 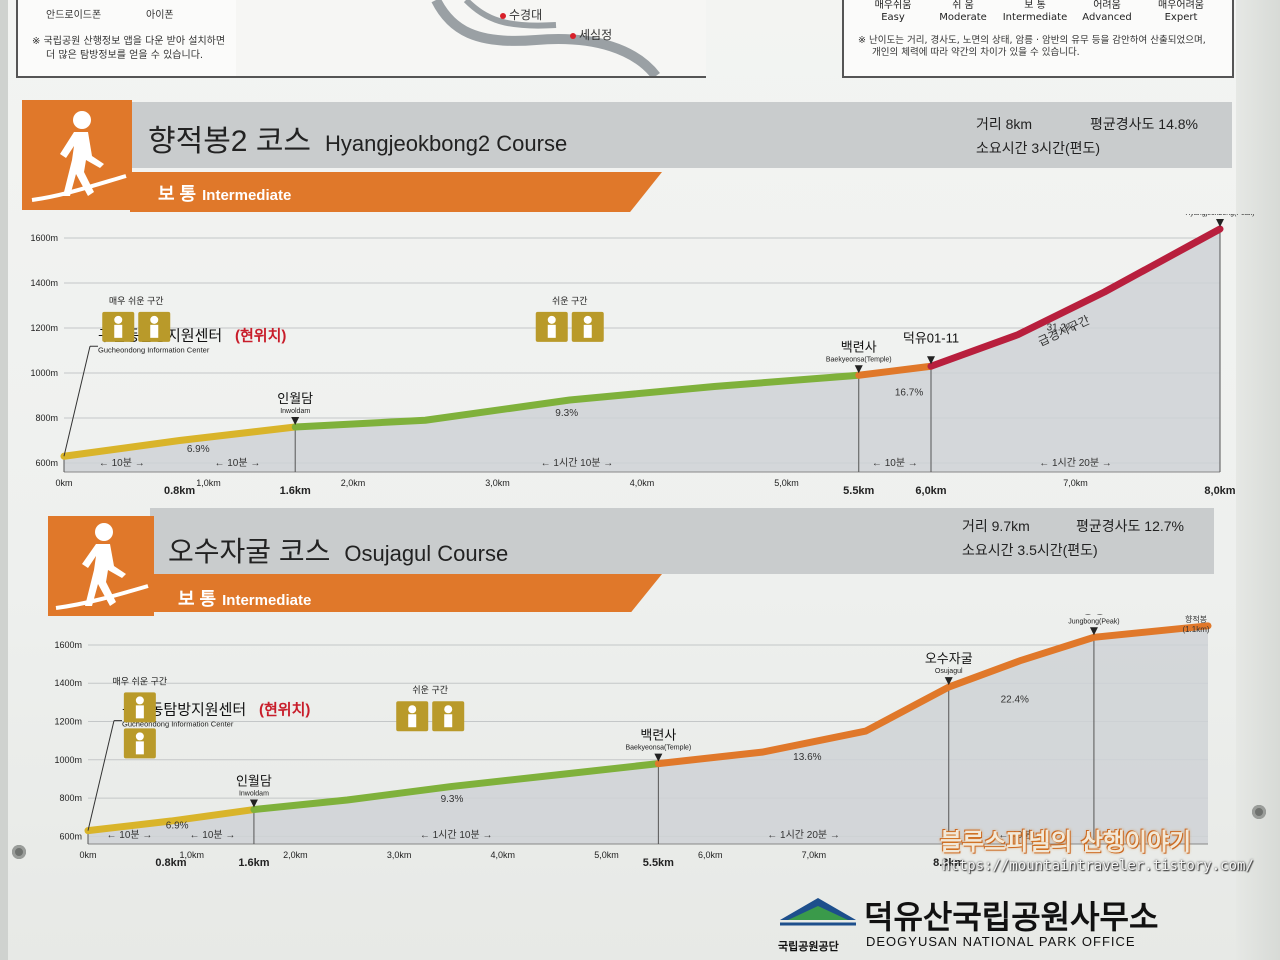 What do you see at coordinates (1219, 491) in the screenshot?
I see `x-tick-label: 8,0km` at bounding box center [1219, 491].